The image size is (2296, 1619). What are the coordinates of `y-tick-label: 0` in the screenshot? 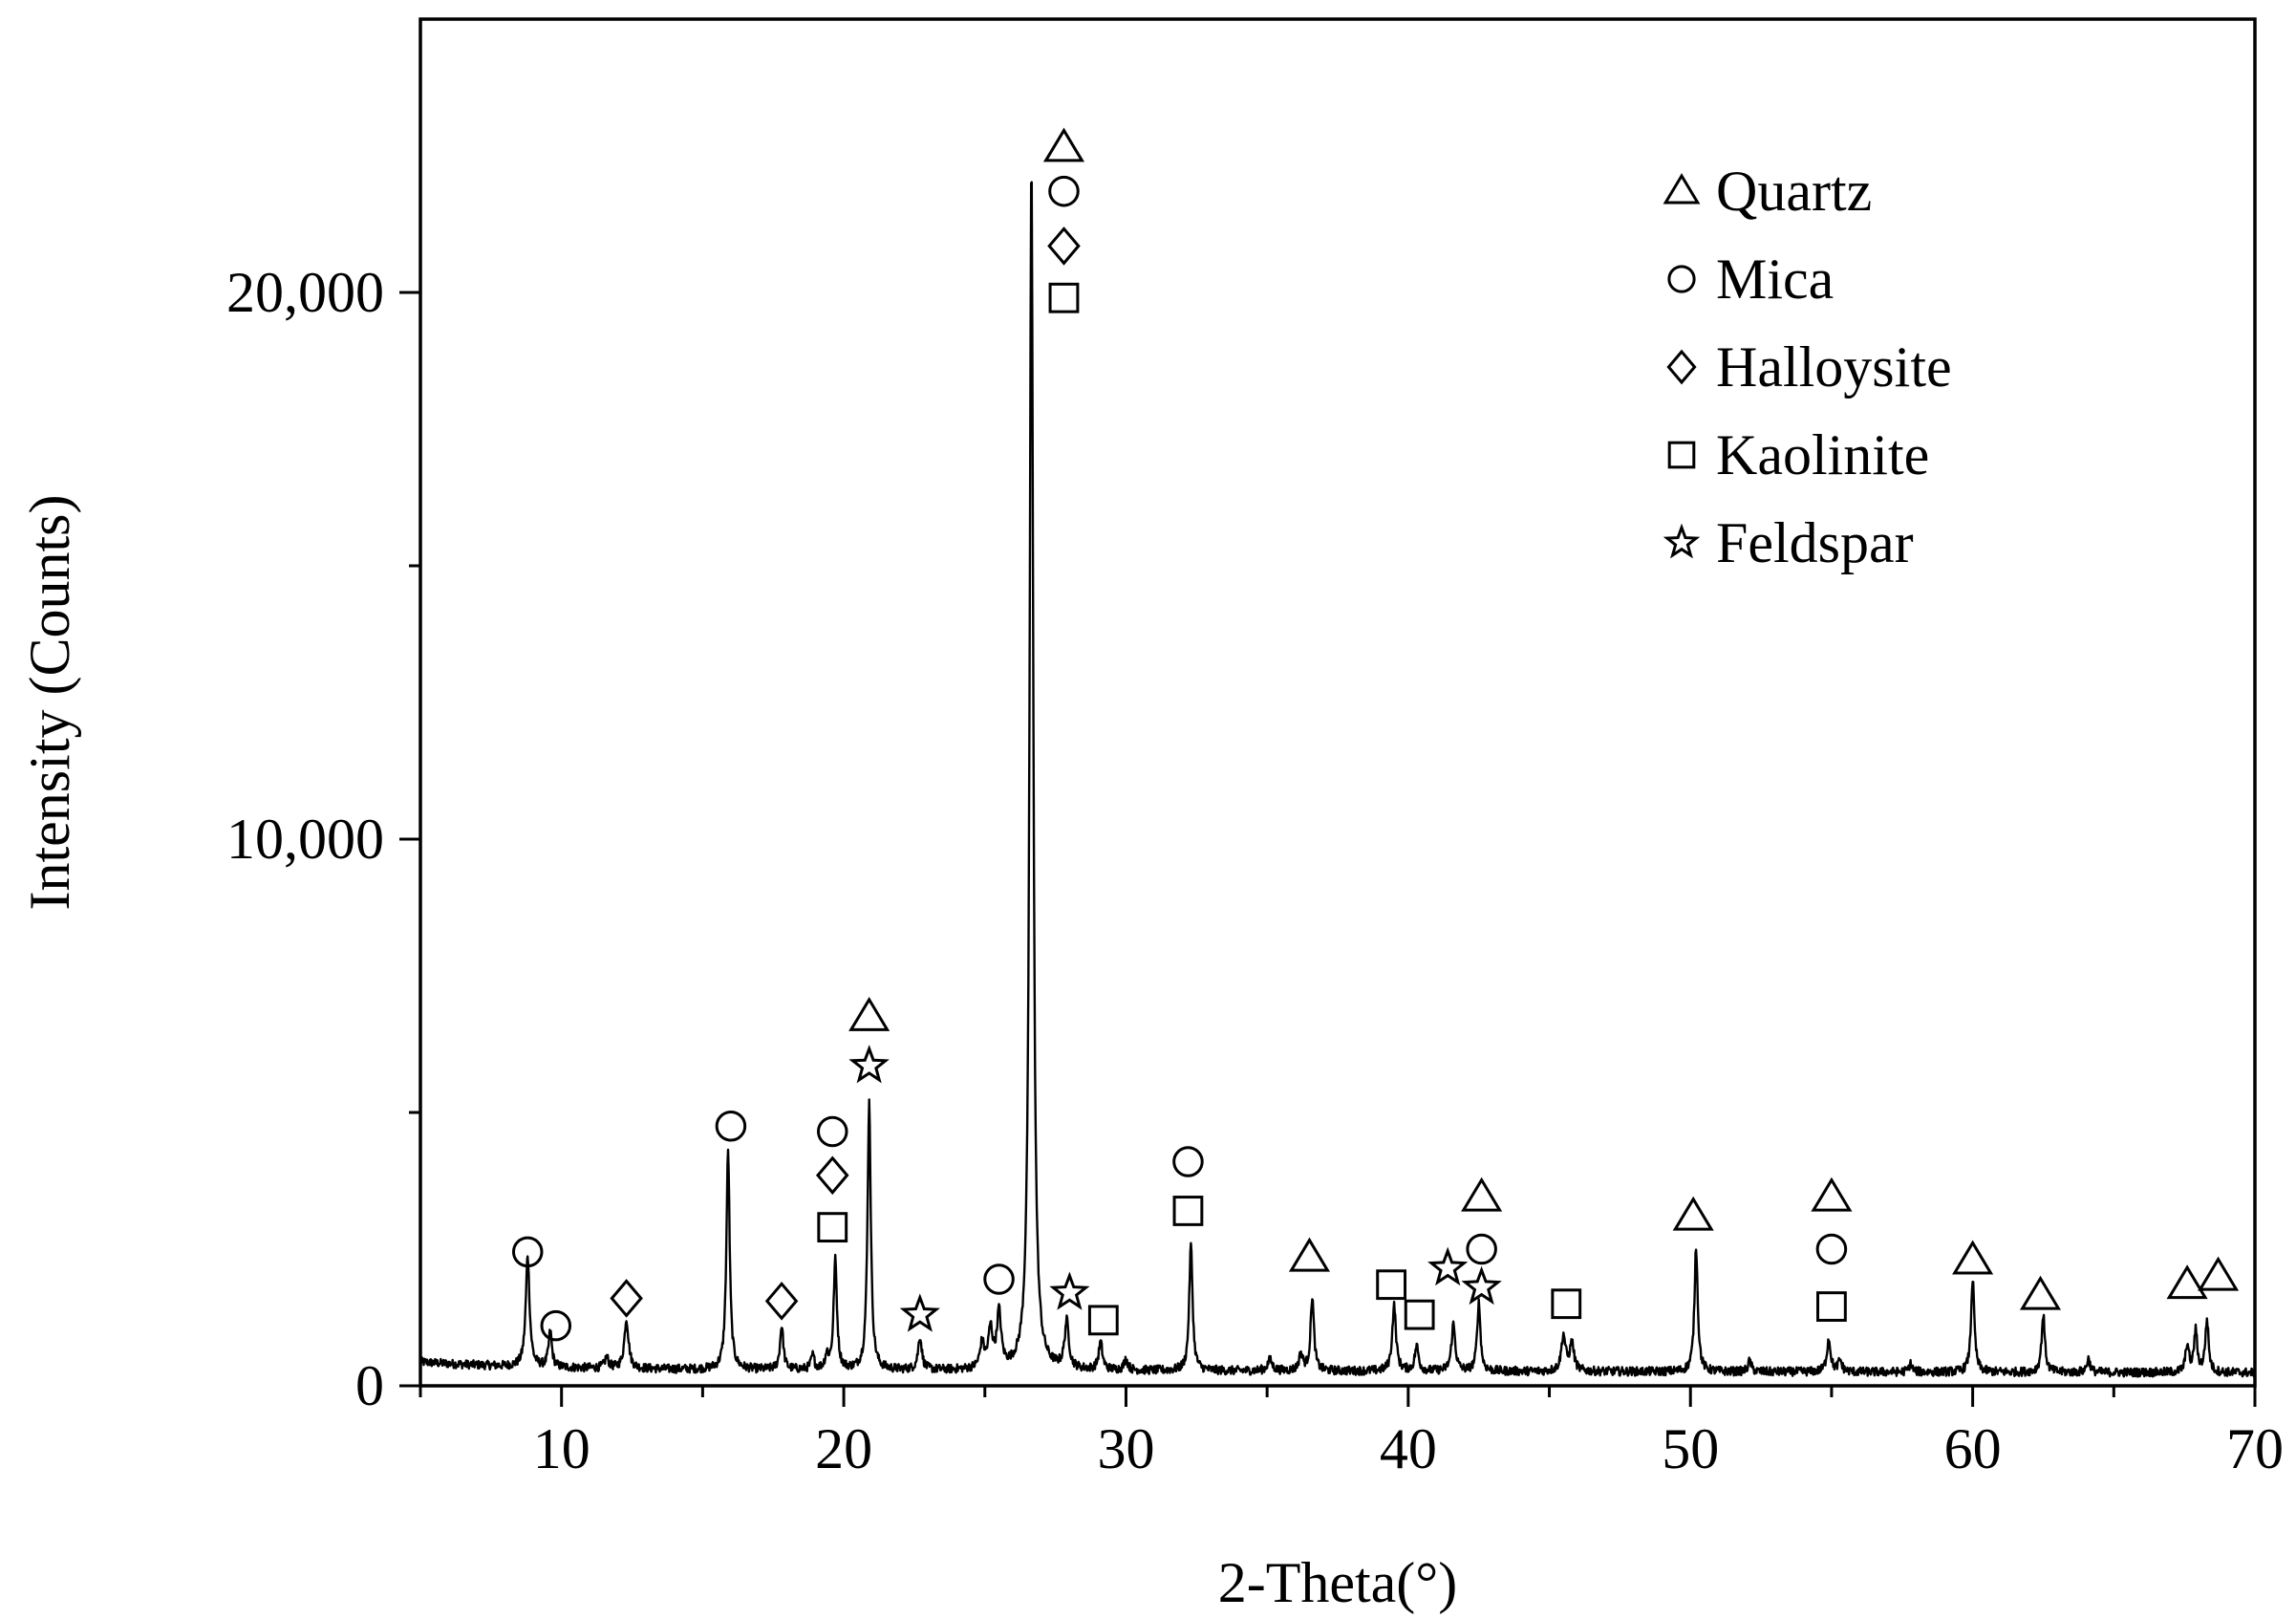 It's located at (370, 1385).